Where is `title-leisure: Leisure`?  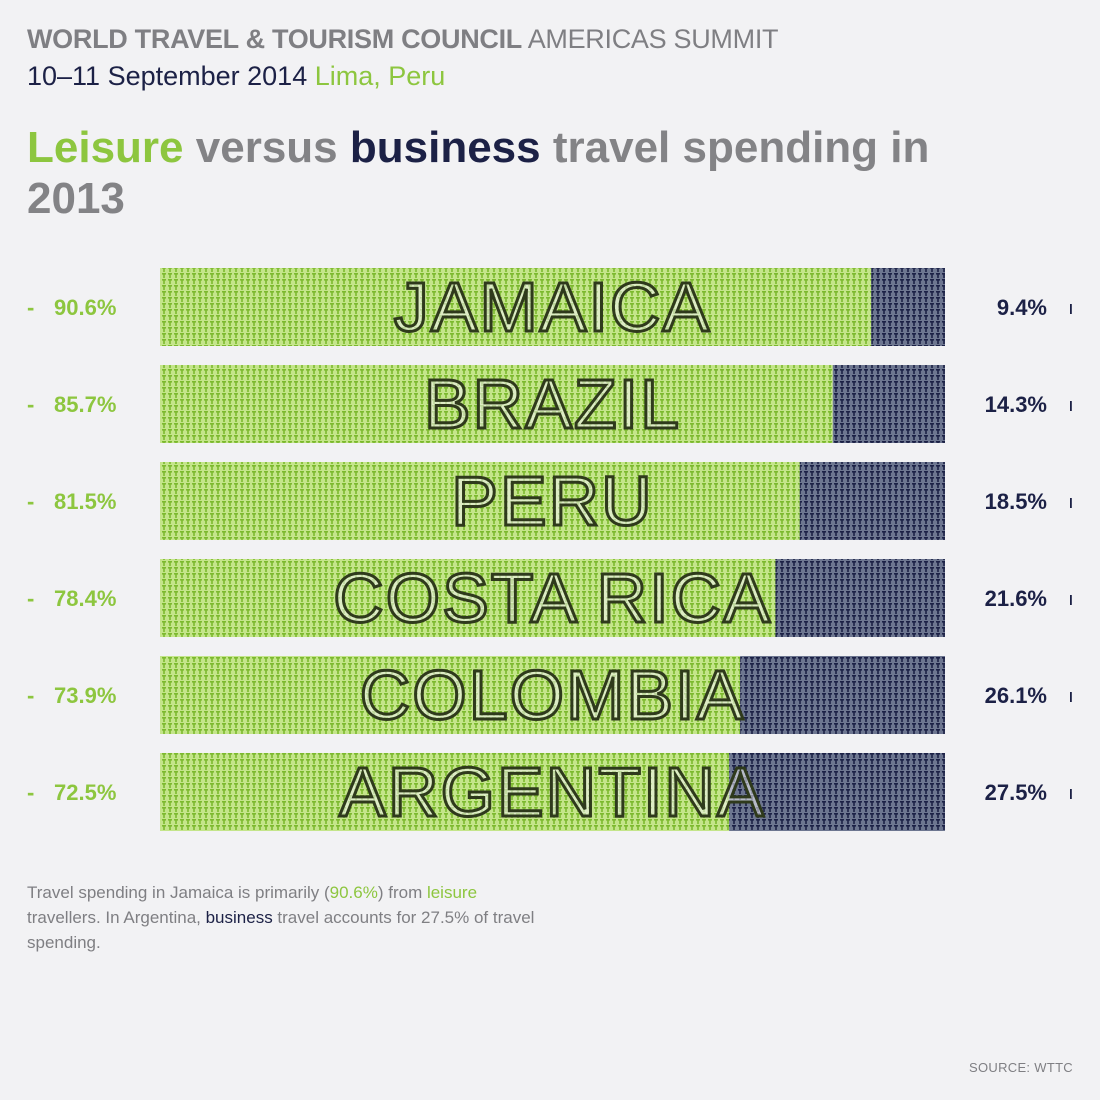 title-leisure: Leisure is located at coordinates (105, 147).